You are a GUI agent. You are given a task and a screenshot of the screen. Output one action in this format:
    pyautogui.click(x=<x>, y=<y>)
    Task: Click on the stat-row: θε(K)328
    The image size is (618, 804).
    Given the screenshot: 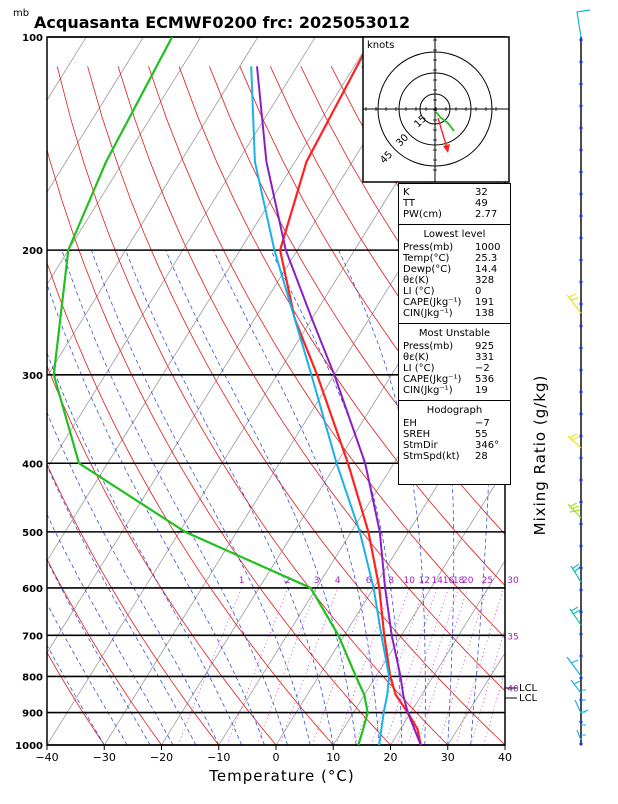 What is the action you would take?
    pyautogui.click(x=454, y=280)
    